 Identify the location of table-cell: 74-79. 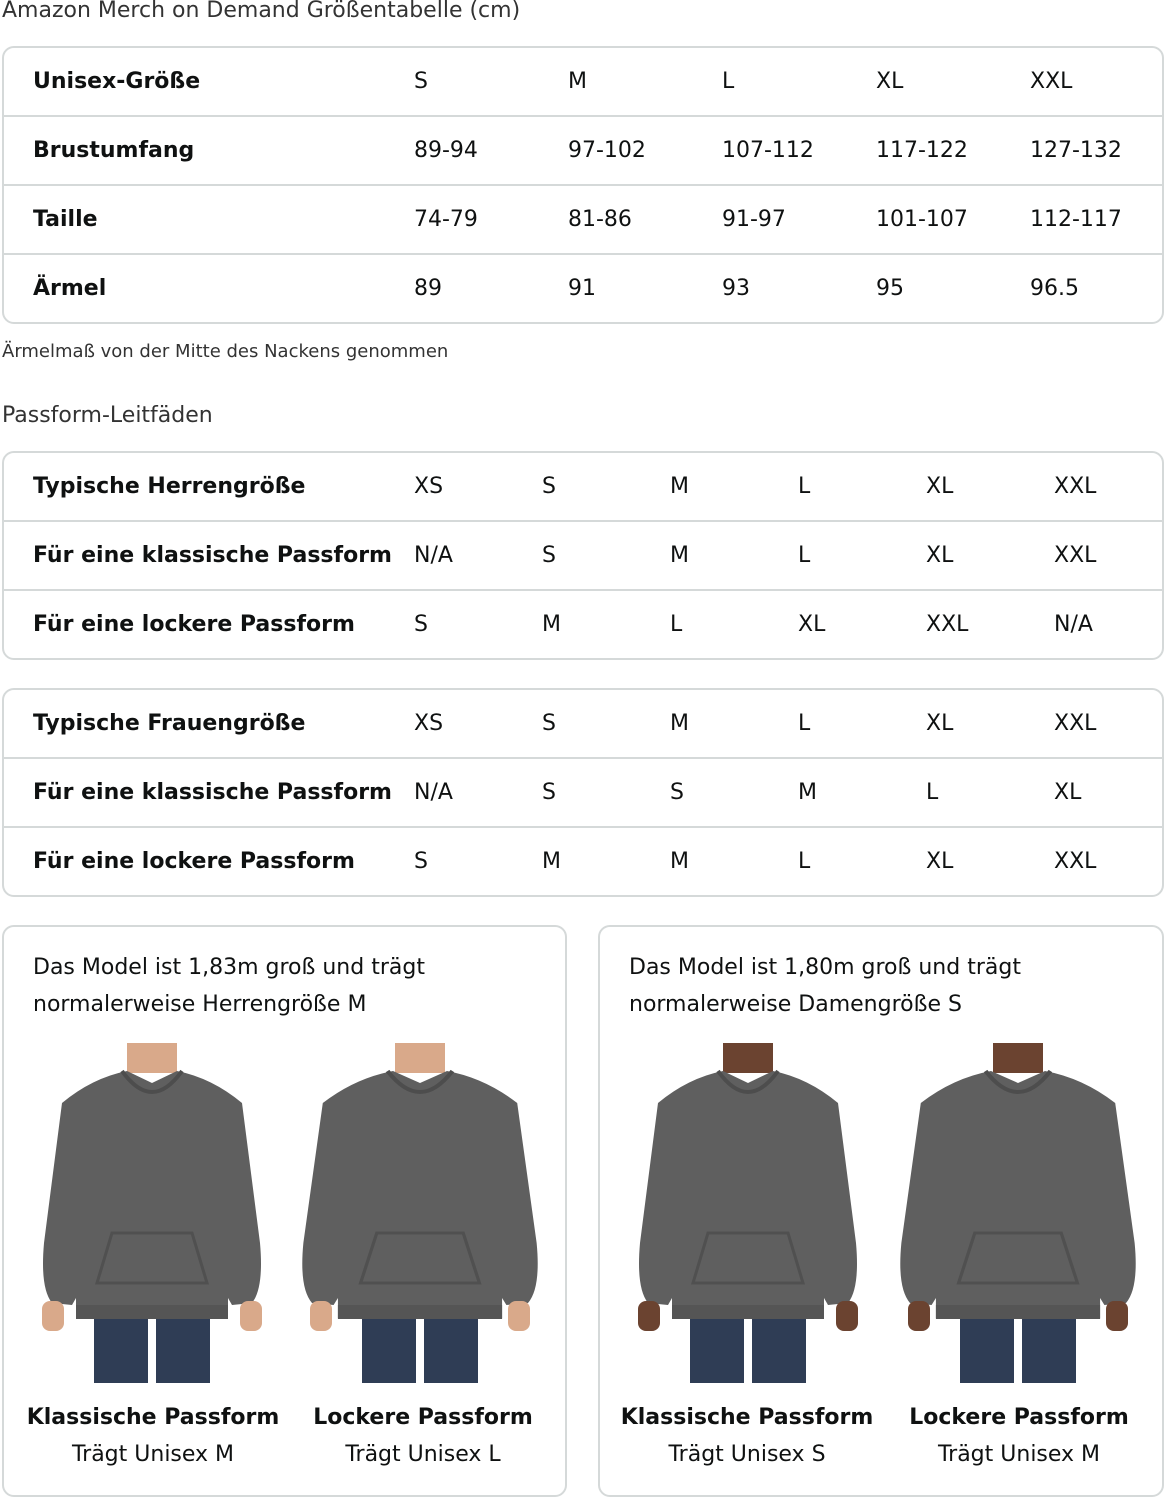
(446, 219).